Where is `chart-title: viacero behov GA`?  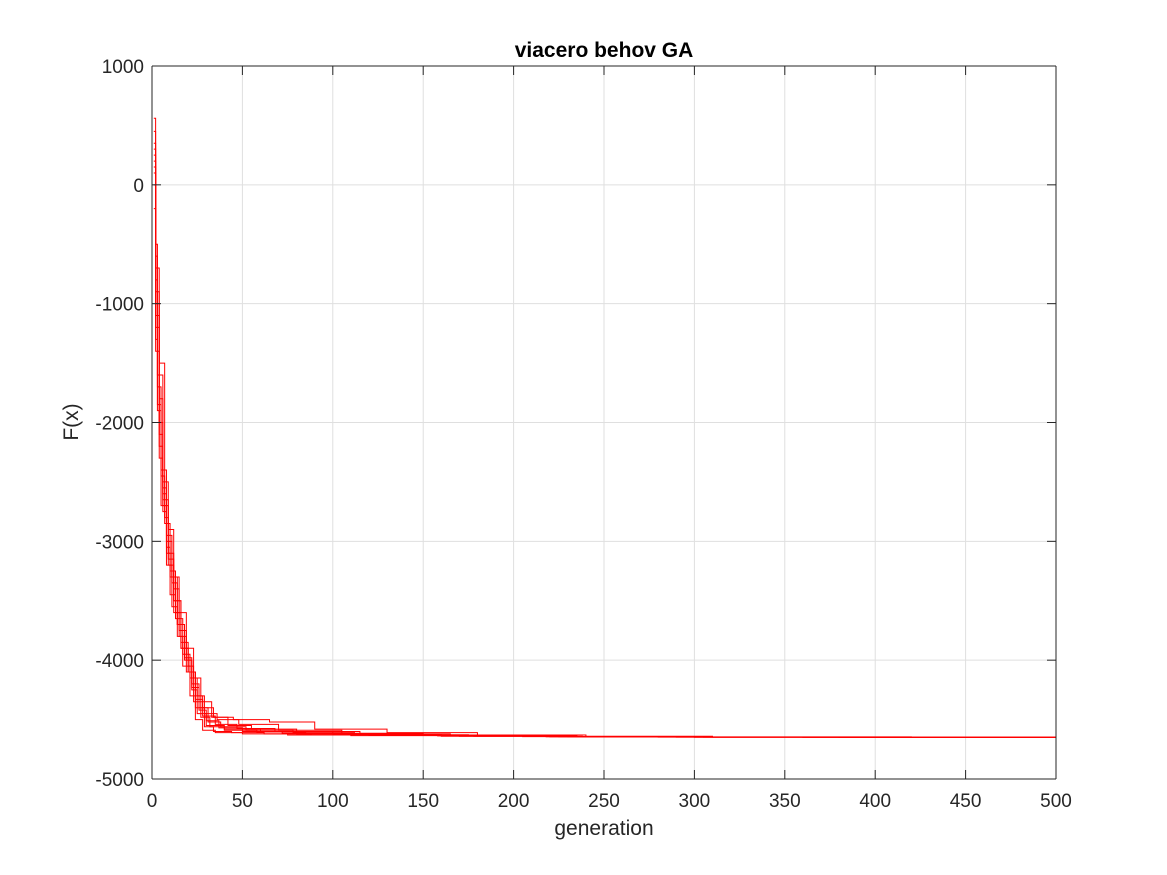 chart-title: viacero behov GA is located at coordinates (604, 50).